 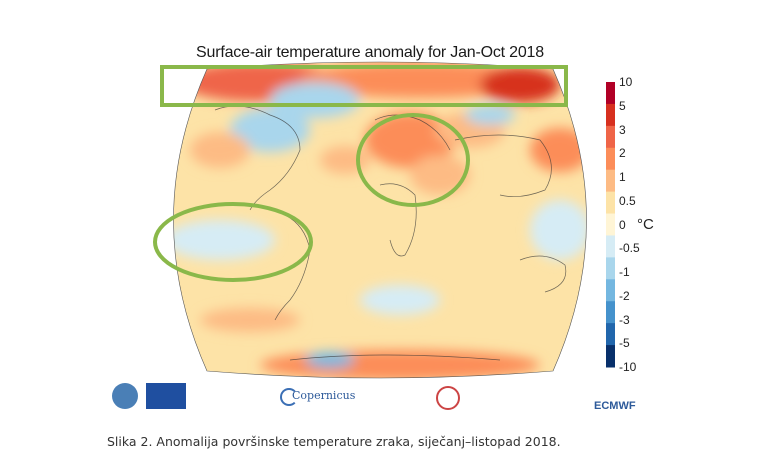 What do you see at coordinates (624, 295) in the screenshot?
I see `legend-tick-label: -2` at bounding box center [624, 295].